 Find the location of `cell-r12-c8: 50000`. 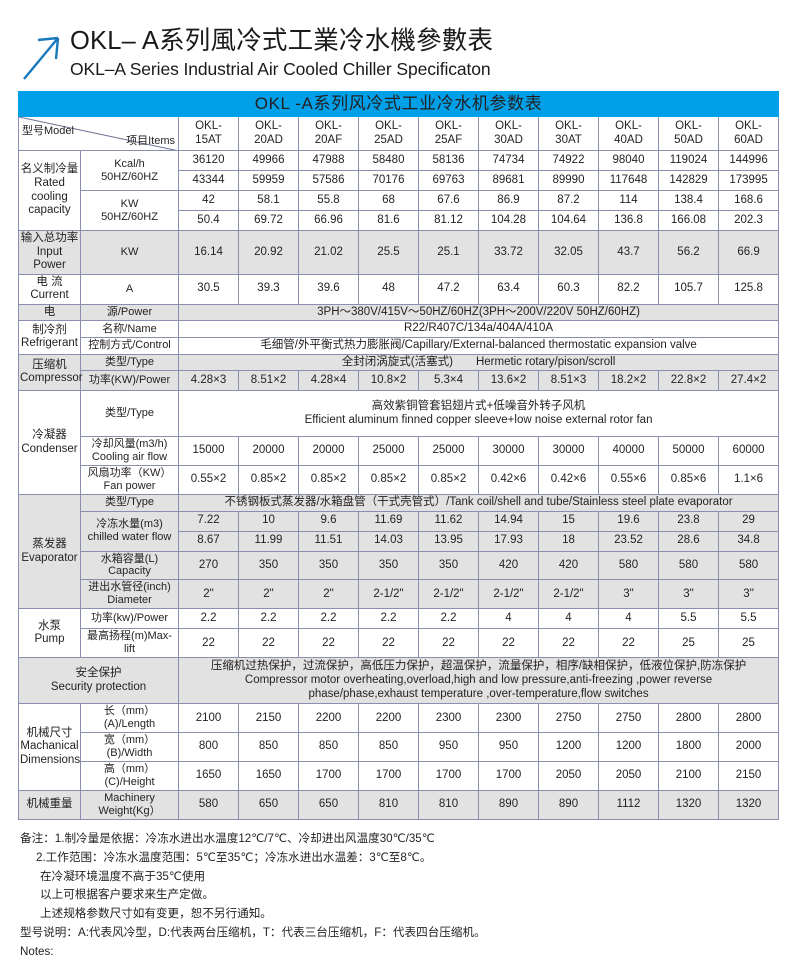

cell-r12-c8: 50000 is located at coordinates (688, 451).